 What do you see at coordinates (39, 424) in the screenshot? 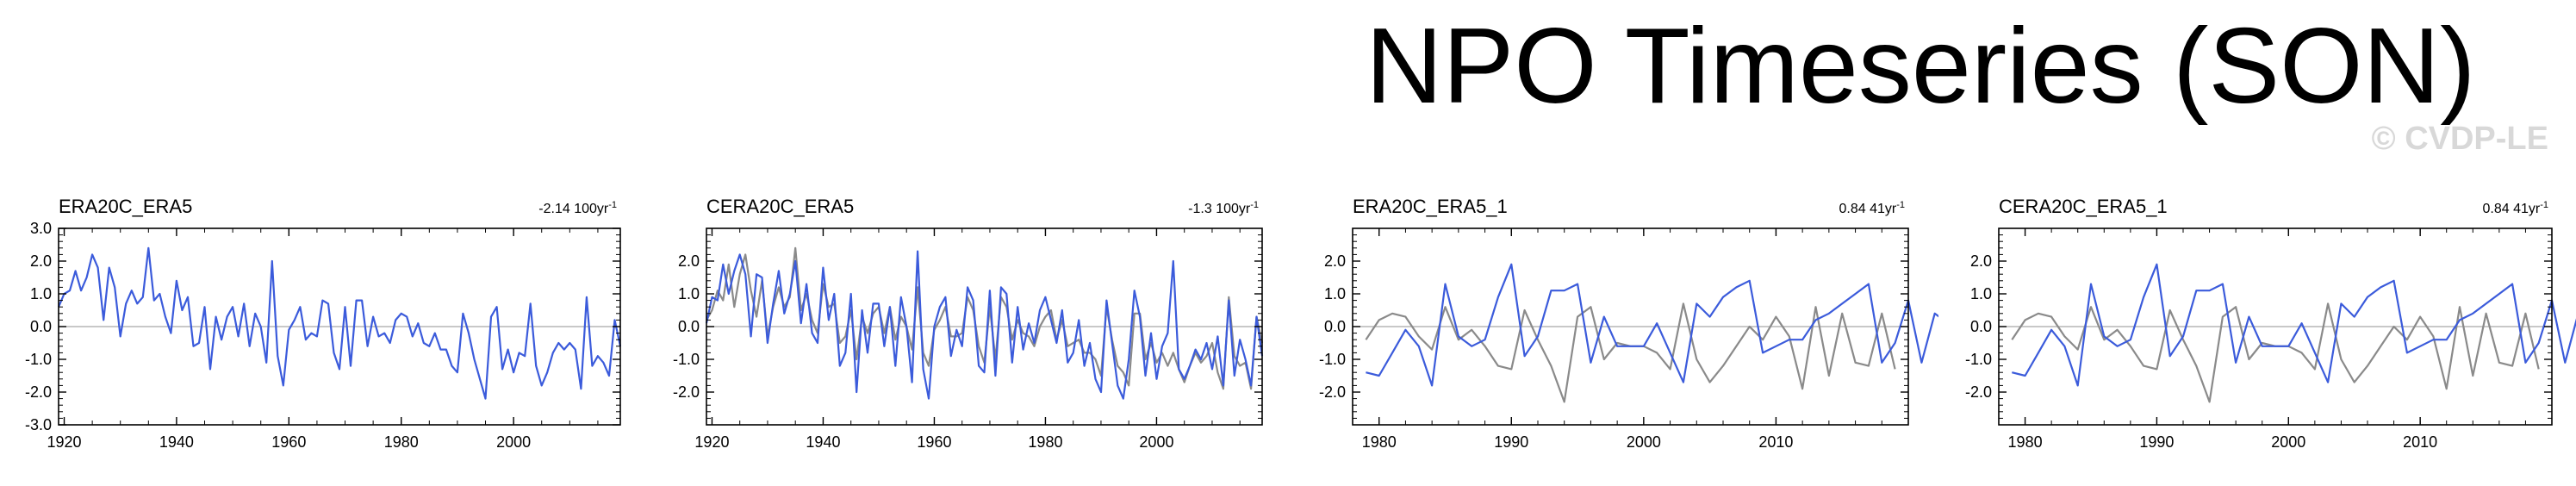
I see `y-tick-label: -3.0` at bounding box center [39, 424].